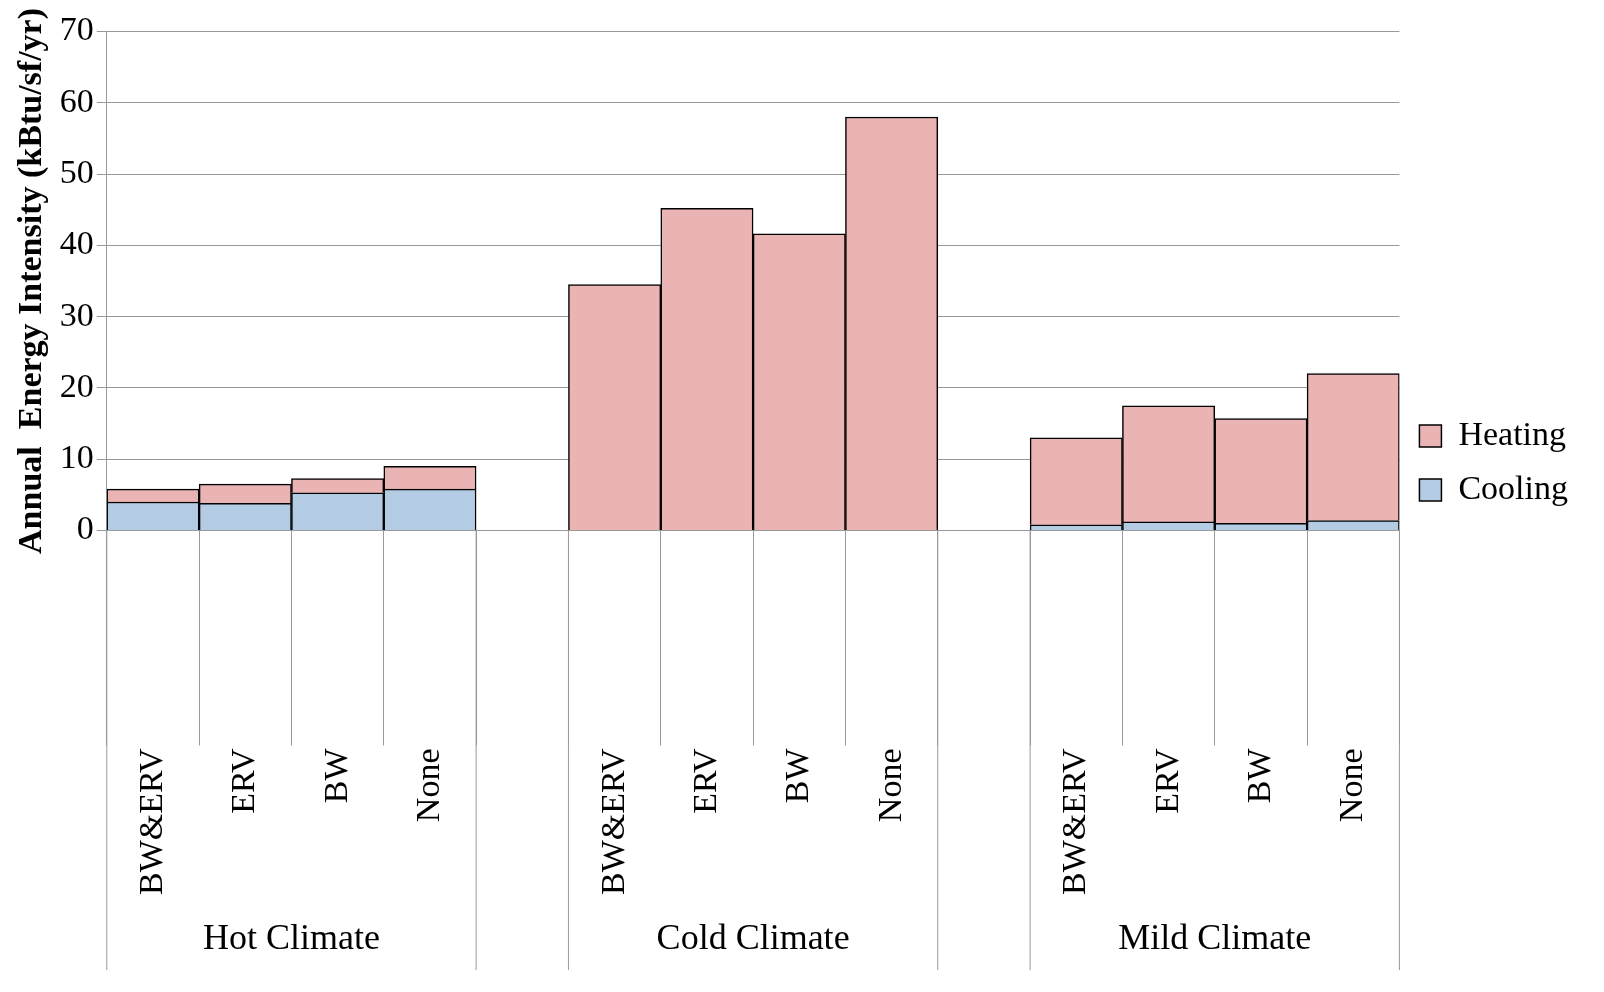 The width and height of the screenshot is (1604, 992). I want to click on y-tick-label: 0, so click(85, 528).